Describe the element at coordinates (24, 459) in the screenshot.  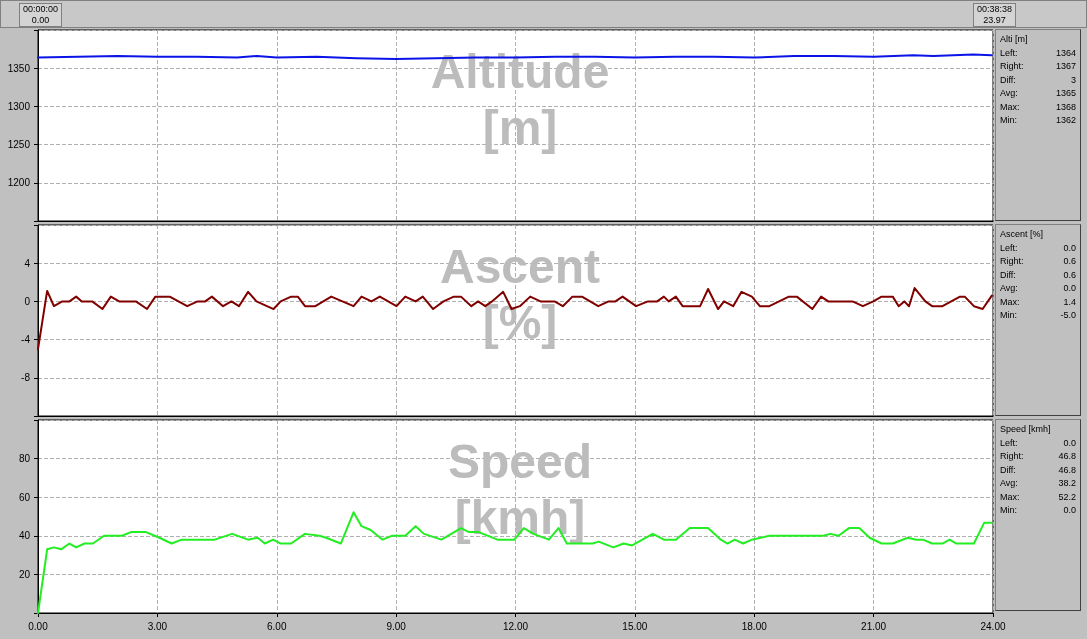
I see `y-tick-label: 80` at that location.